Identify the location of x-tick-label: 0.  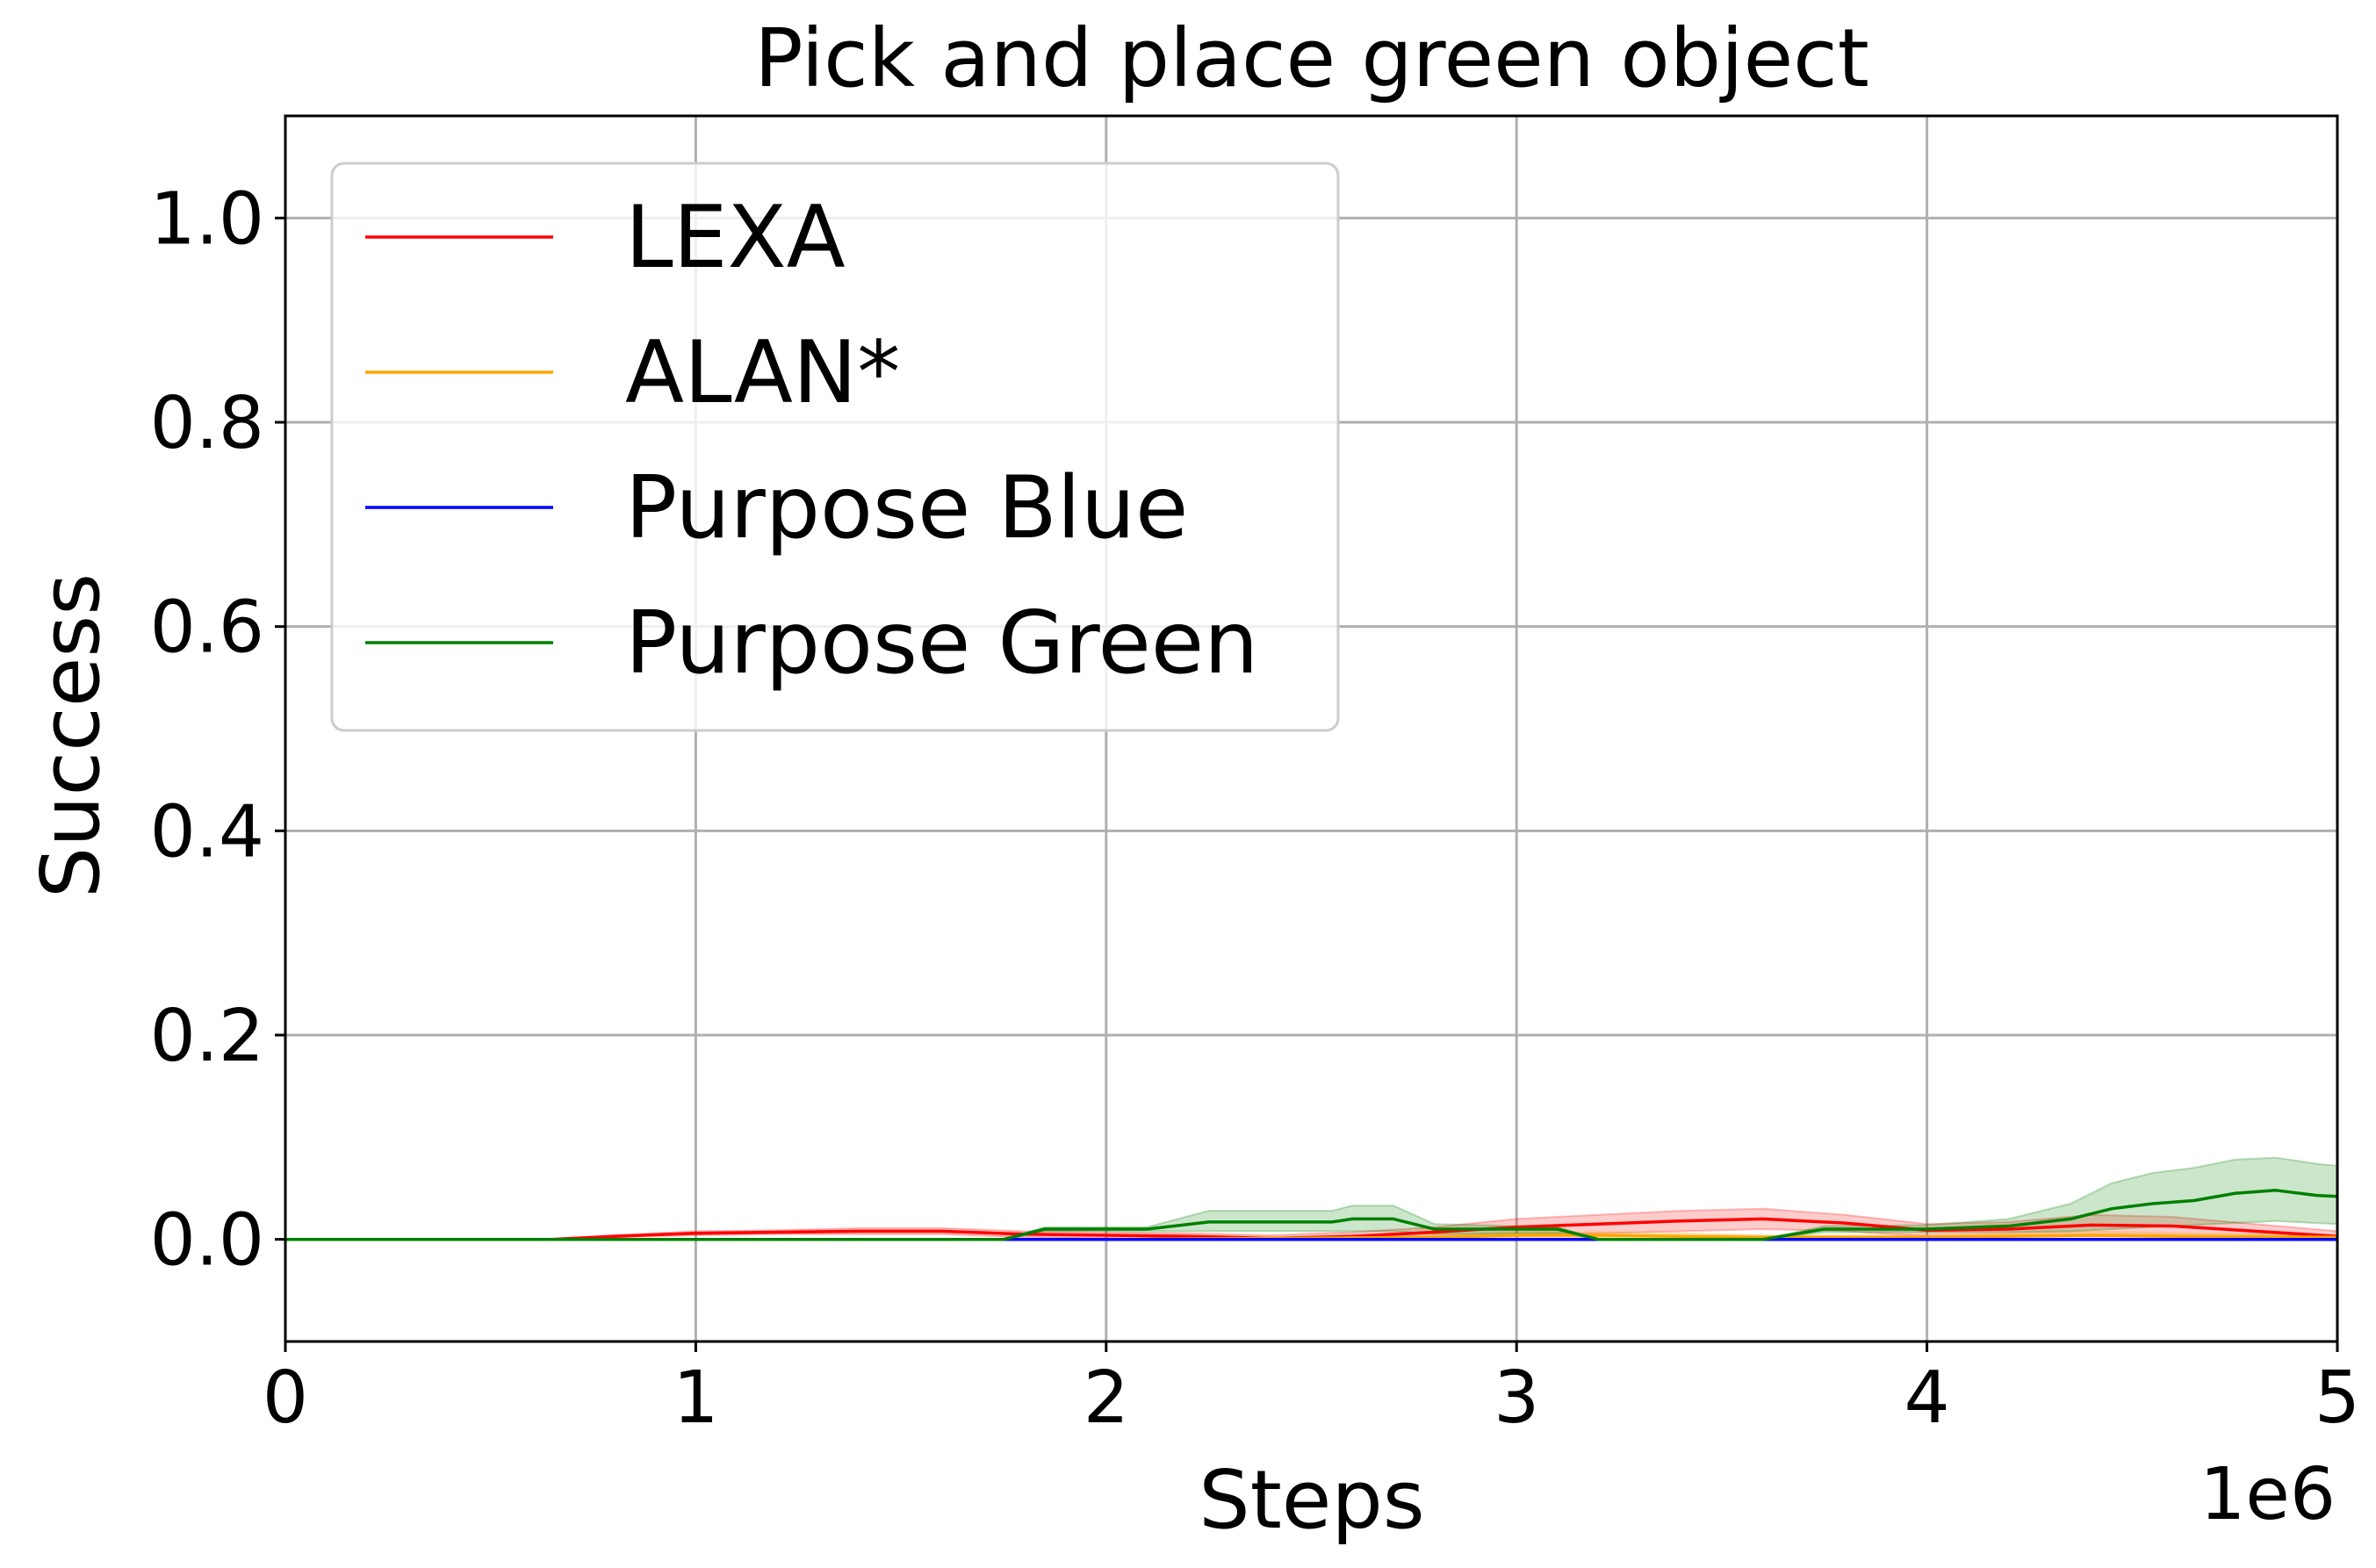
(285, 1398).